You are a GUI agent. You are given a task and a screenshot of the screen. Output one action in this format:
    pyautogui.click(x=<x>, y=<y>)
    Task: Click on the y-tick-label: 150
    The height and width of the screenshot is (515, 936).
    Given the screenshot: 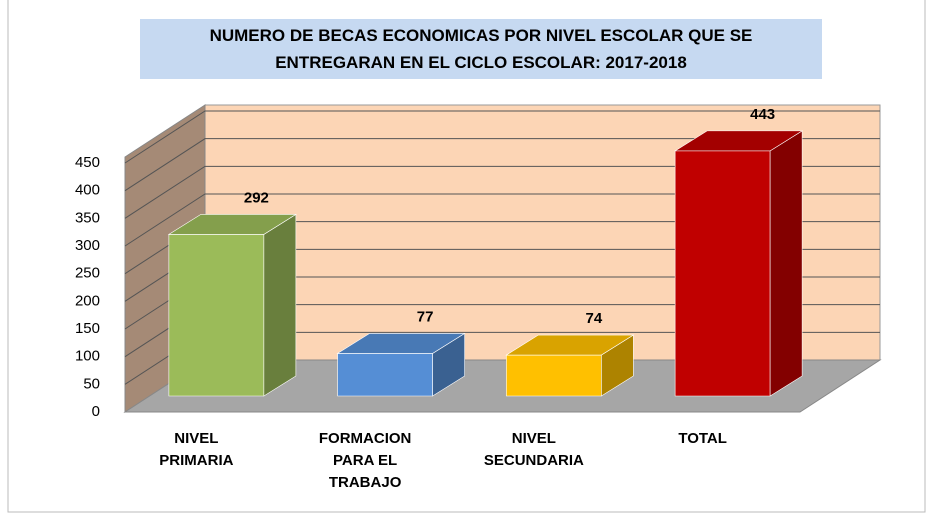 What is the action you would take?
    pyautogui.click(x=87, y=328)
    